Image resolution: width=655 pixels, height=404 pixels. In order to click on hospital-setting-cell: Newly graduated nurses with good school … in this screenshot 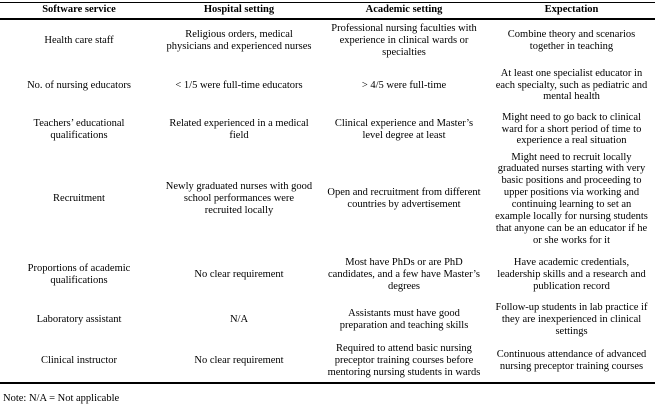, I will do `click(239, 199)`.